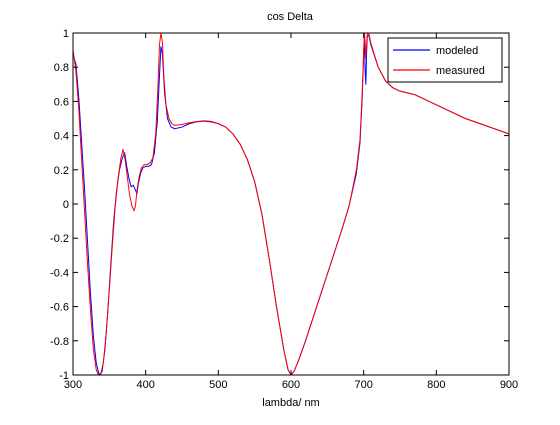 Image resolution: width=560 pixels, height=425 pixels. Describe the element at coordinates (363, 385) in the screenshot. I see `x-tick-label: 700` at that location.